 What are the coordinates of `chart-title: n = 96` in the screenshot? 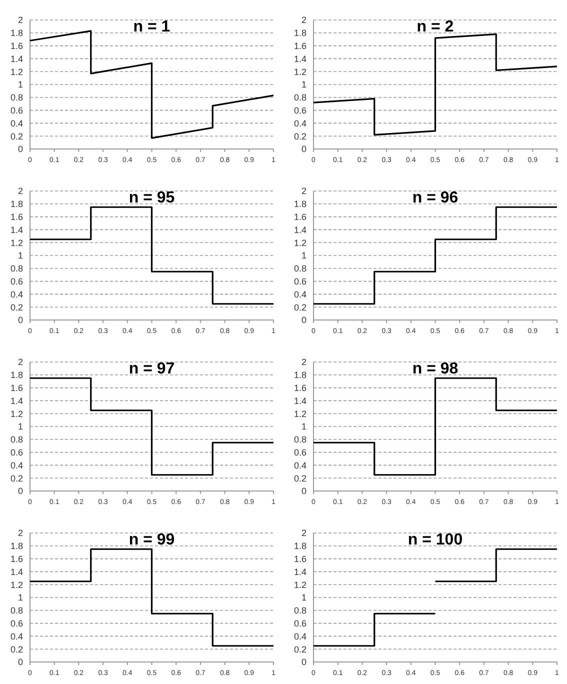 It's located at (435, 198).